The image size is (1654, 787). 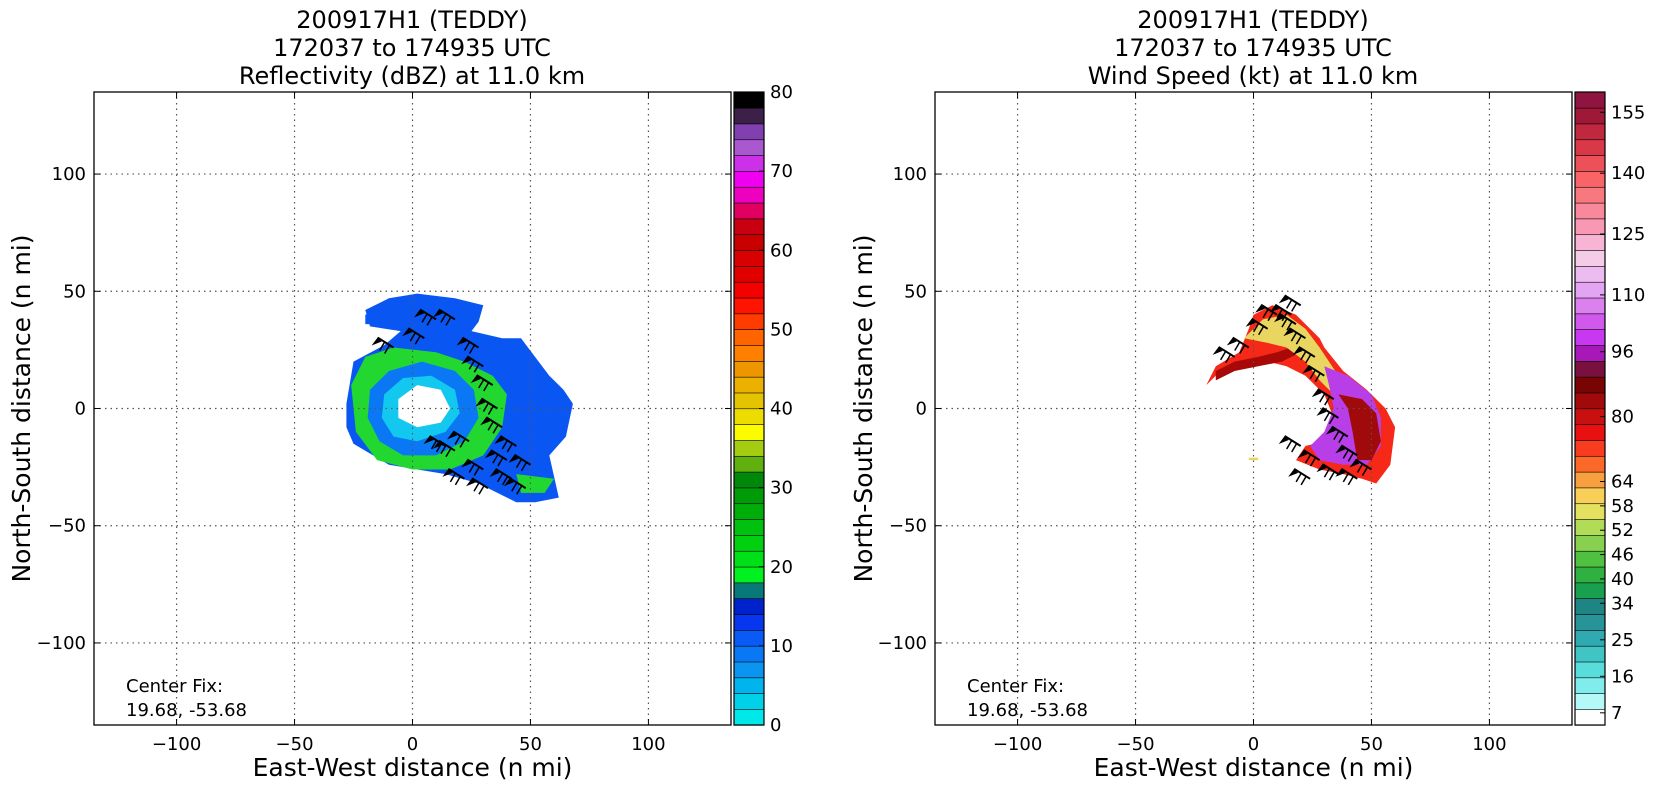 What do you see at coordinates (1628, 234) in the screenshot?
I see `colorbar-tick-label: 125` at bounding box center [1628, 234].